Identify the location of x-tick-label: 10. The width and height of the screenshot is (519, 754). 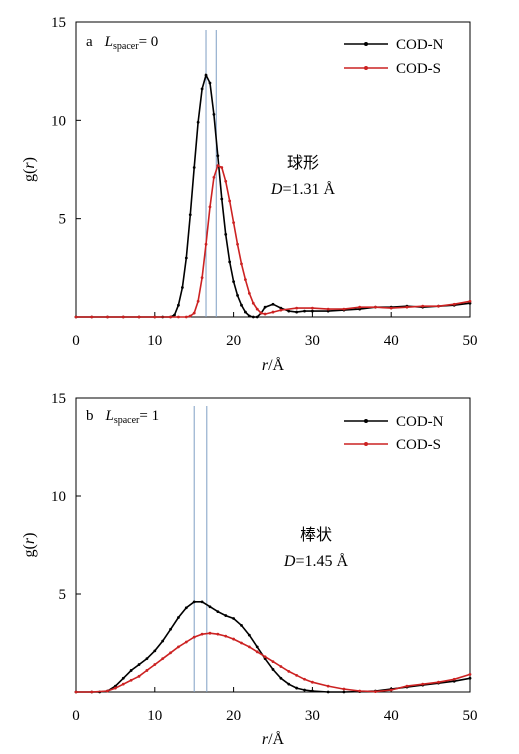
(154, 716).